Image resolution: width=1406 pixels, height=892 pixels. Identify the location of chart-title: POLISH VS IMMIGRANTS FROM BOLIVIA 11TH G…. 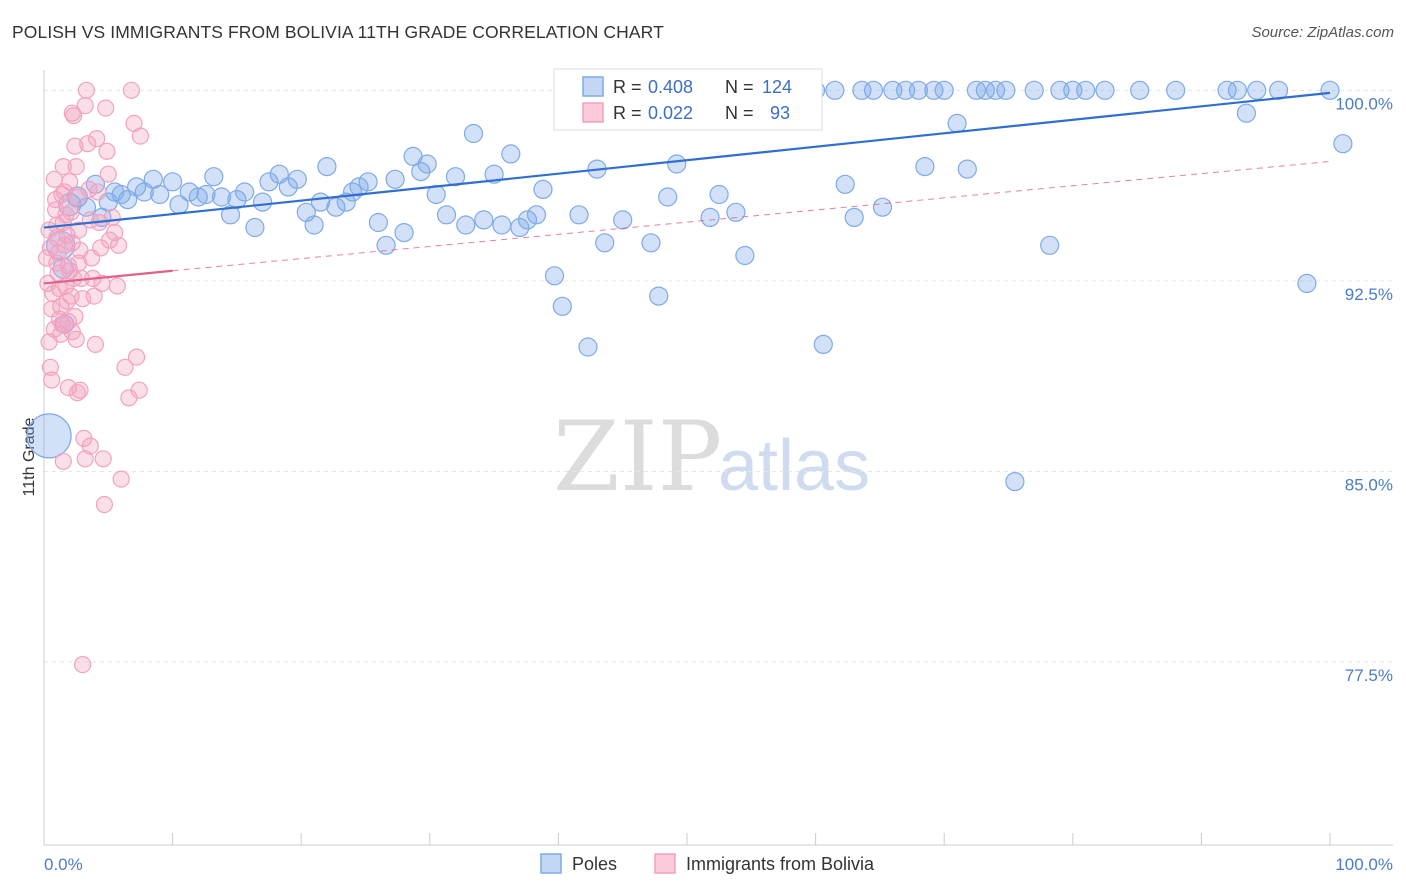
(338, 32).